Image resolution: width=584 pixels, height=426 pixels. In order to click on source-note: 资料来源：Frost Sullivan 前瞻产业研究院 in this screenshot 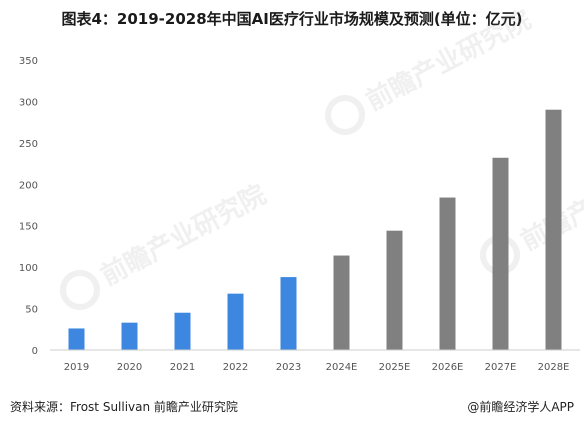, I will do `click(124, 406)`.